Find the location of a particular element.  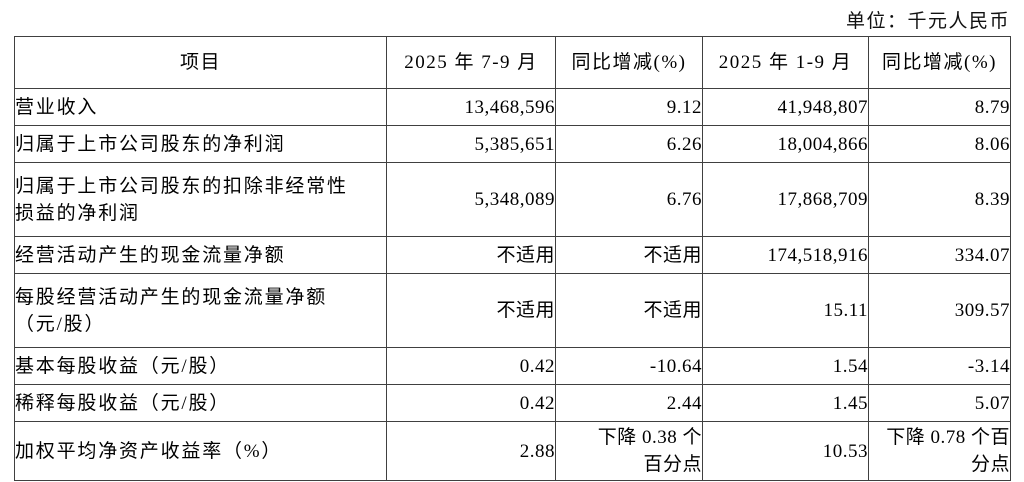

table-row: 基本每股收益（元/股） 0.42 -10.64 1.54 -3.14 is located at coordinates (512, 366).